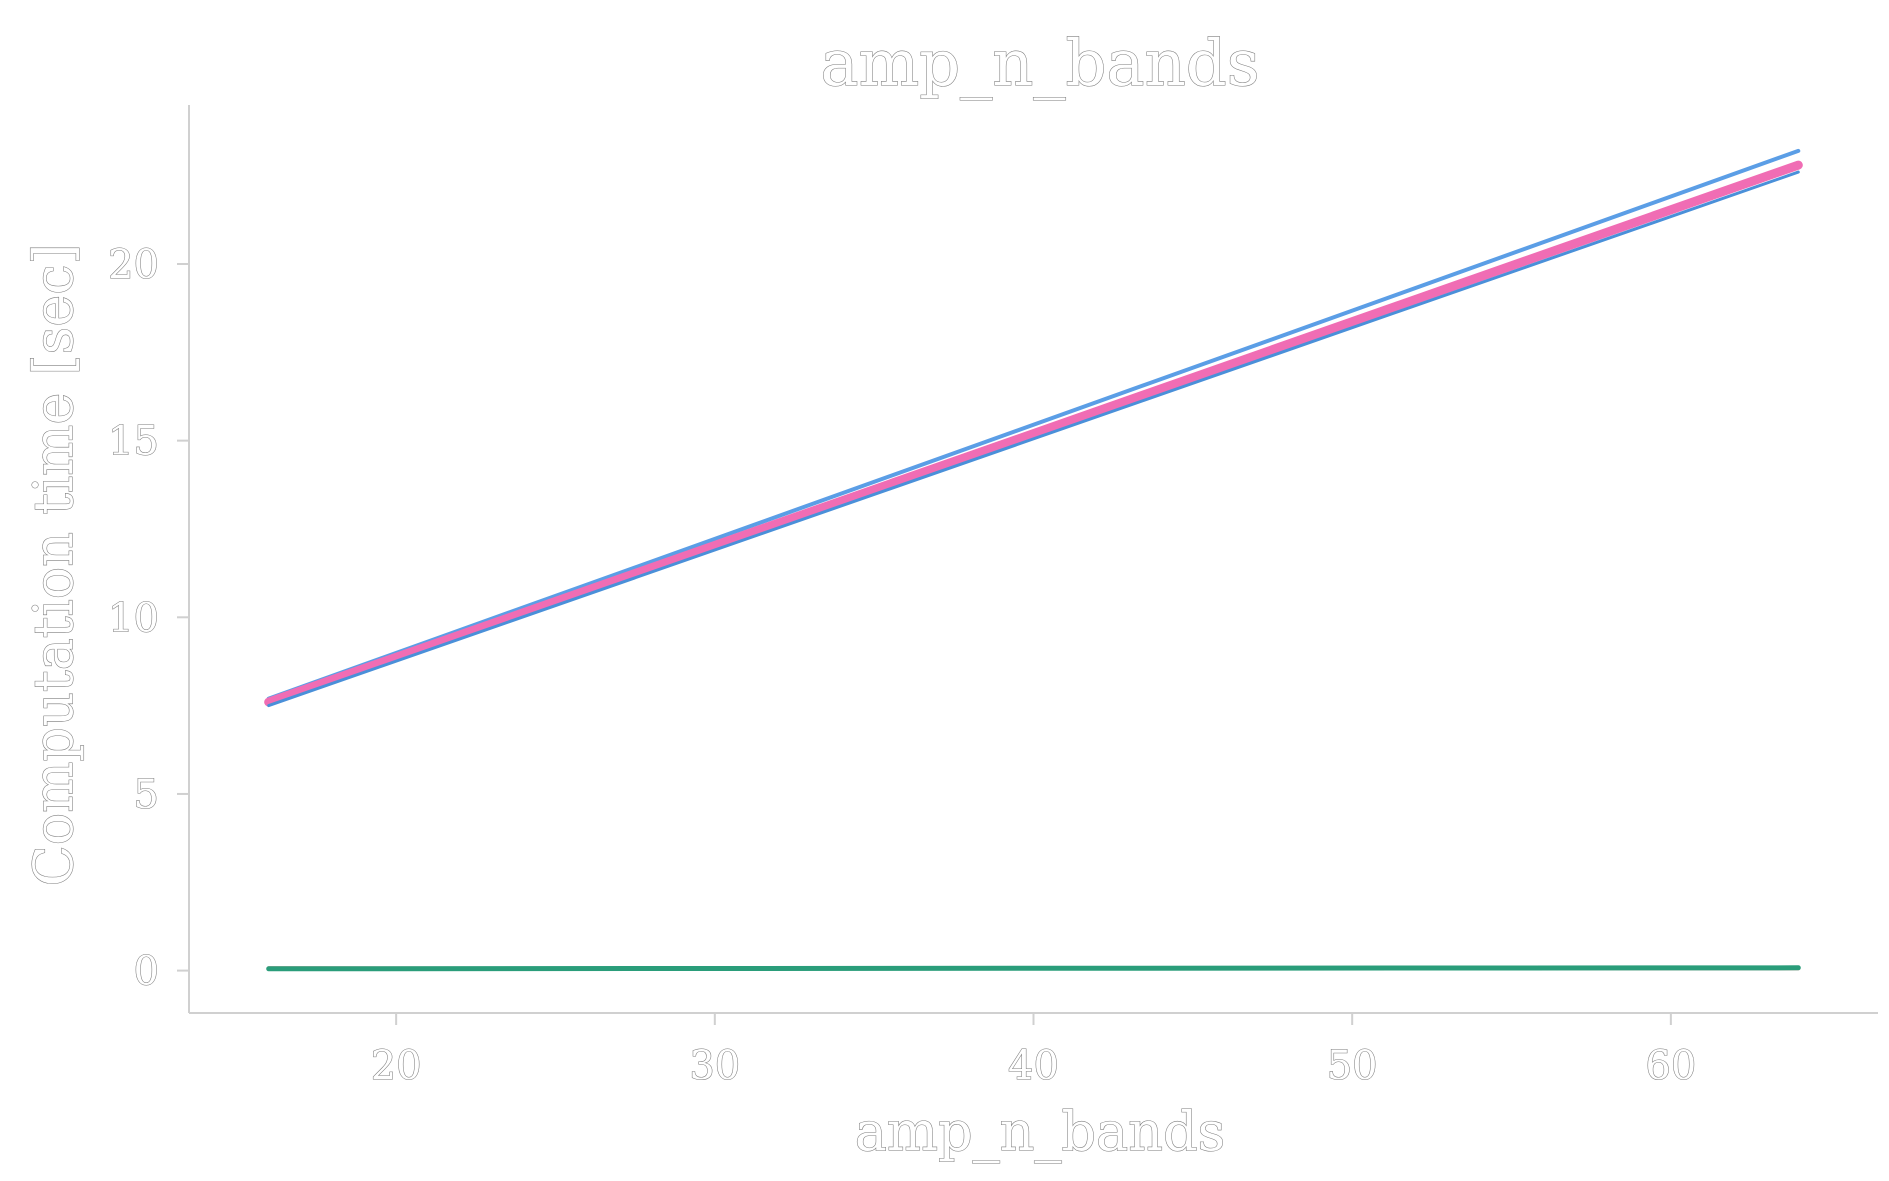 The image size is (1889, 1181). I want to click on y-tick-label: 0, so click(146, 972).